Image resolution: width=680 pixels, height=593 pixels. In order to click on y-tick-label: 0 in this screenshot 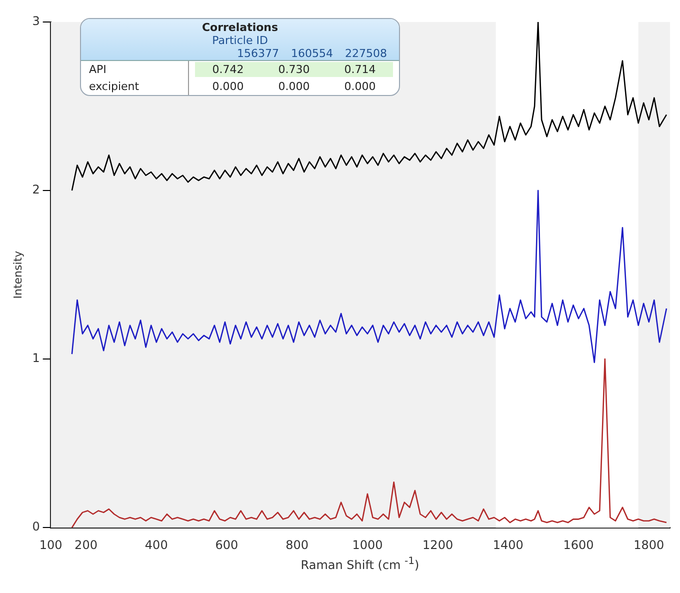, I will do `click(36, 527)`.